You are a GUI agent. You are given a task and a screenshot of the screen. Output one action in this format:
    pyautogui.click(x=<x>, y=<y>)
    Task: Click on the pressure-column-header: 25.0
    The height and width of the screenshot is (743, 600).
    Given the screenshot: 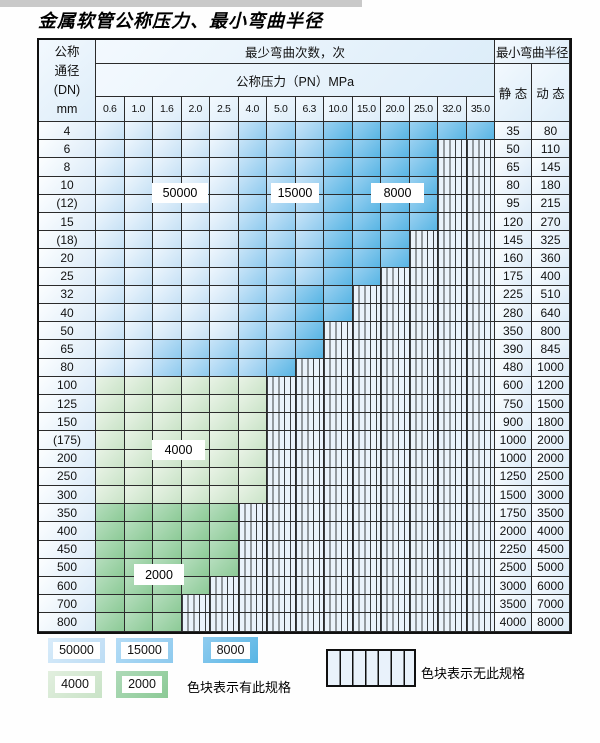 What is the action you would take?
    pyautogui.click(x=423, y=109)
    